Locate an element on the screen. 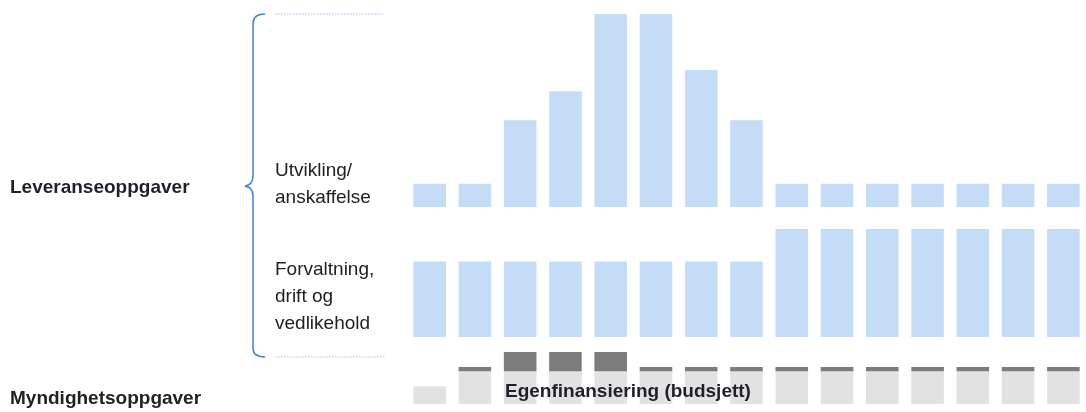 The width and height of the screenshot is (1086, 412). y-axis-title: Myndighetsoppgaver is located at coordinates (106, 397).